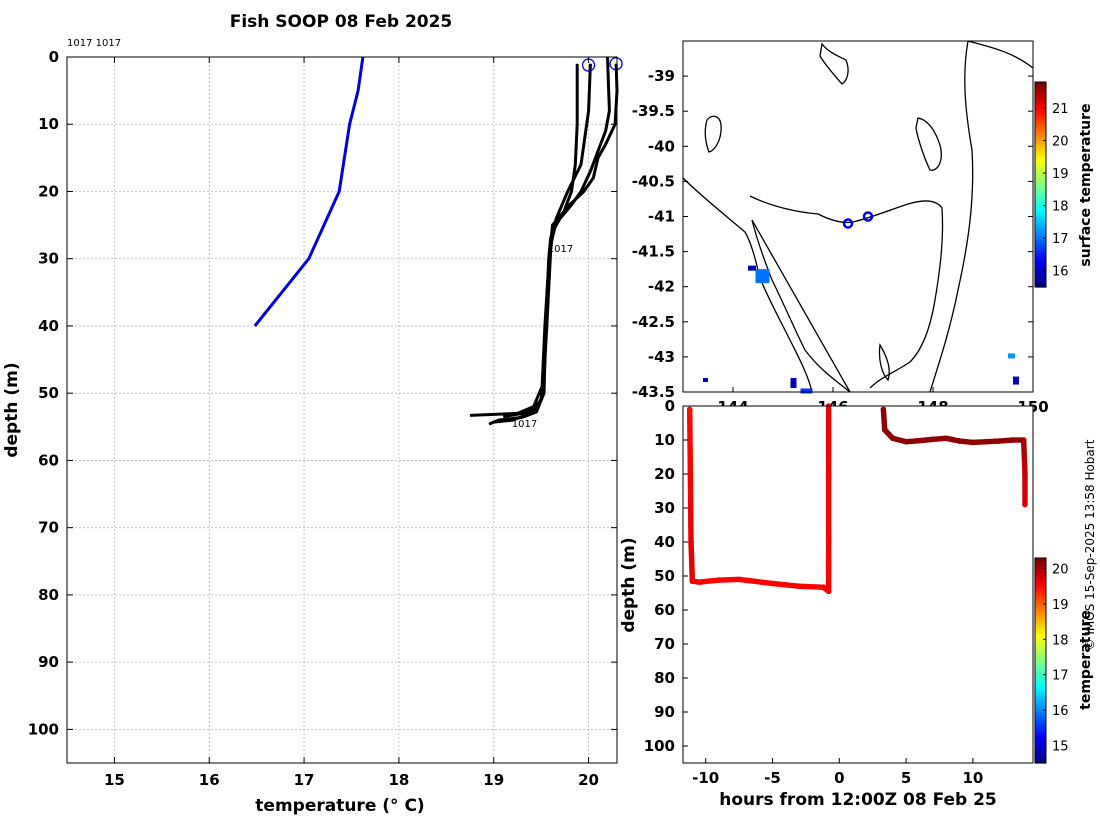  What do you see at coordinates (1051, 184) in the screenshot?
I see `map-colorbar: 16 17 18 19 20 21` at bounding box center [1051, 184].